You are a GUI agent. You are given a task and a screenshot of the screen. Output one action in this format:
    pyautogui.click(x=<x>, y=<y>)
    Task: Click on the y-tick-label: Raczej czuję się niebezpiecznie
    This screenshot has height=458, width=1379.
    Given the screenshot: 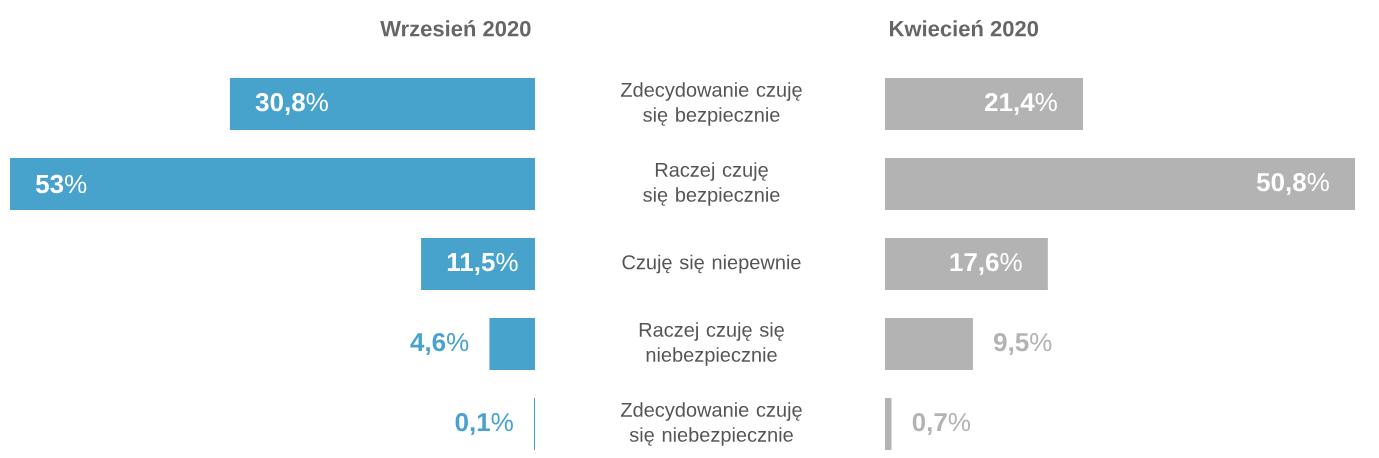 What is the action you would take?
    pyautogui.click(x=711, y=344)
    